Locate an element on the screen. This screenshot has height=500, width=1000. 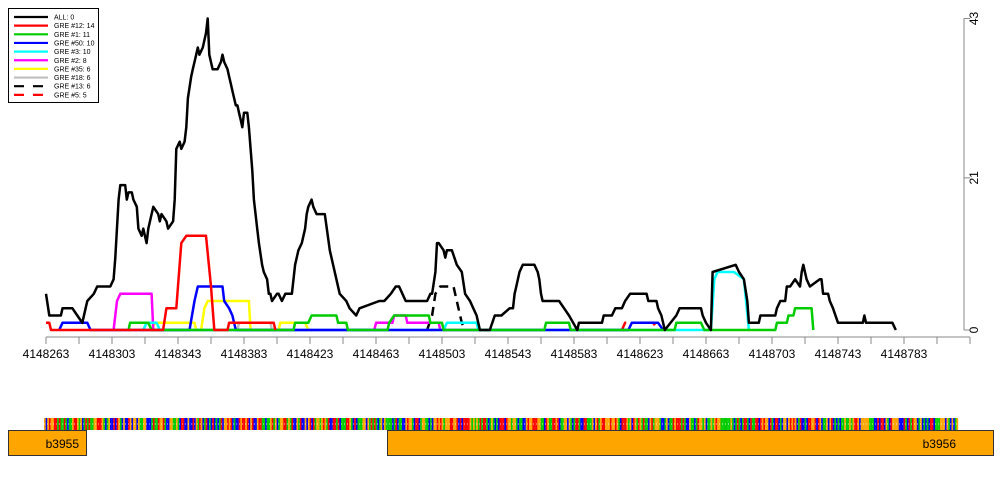
gene-box-b3956 is located at coordinates (690, 443).